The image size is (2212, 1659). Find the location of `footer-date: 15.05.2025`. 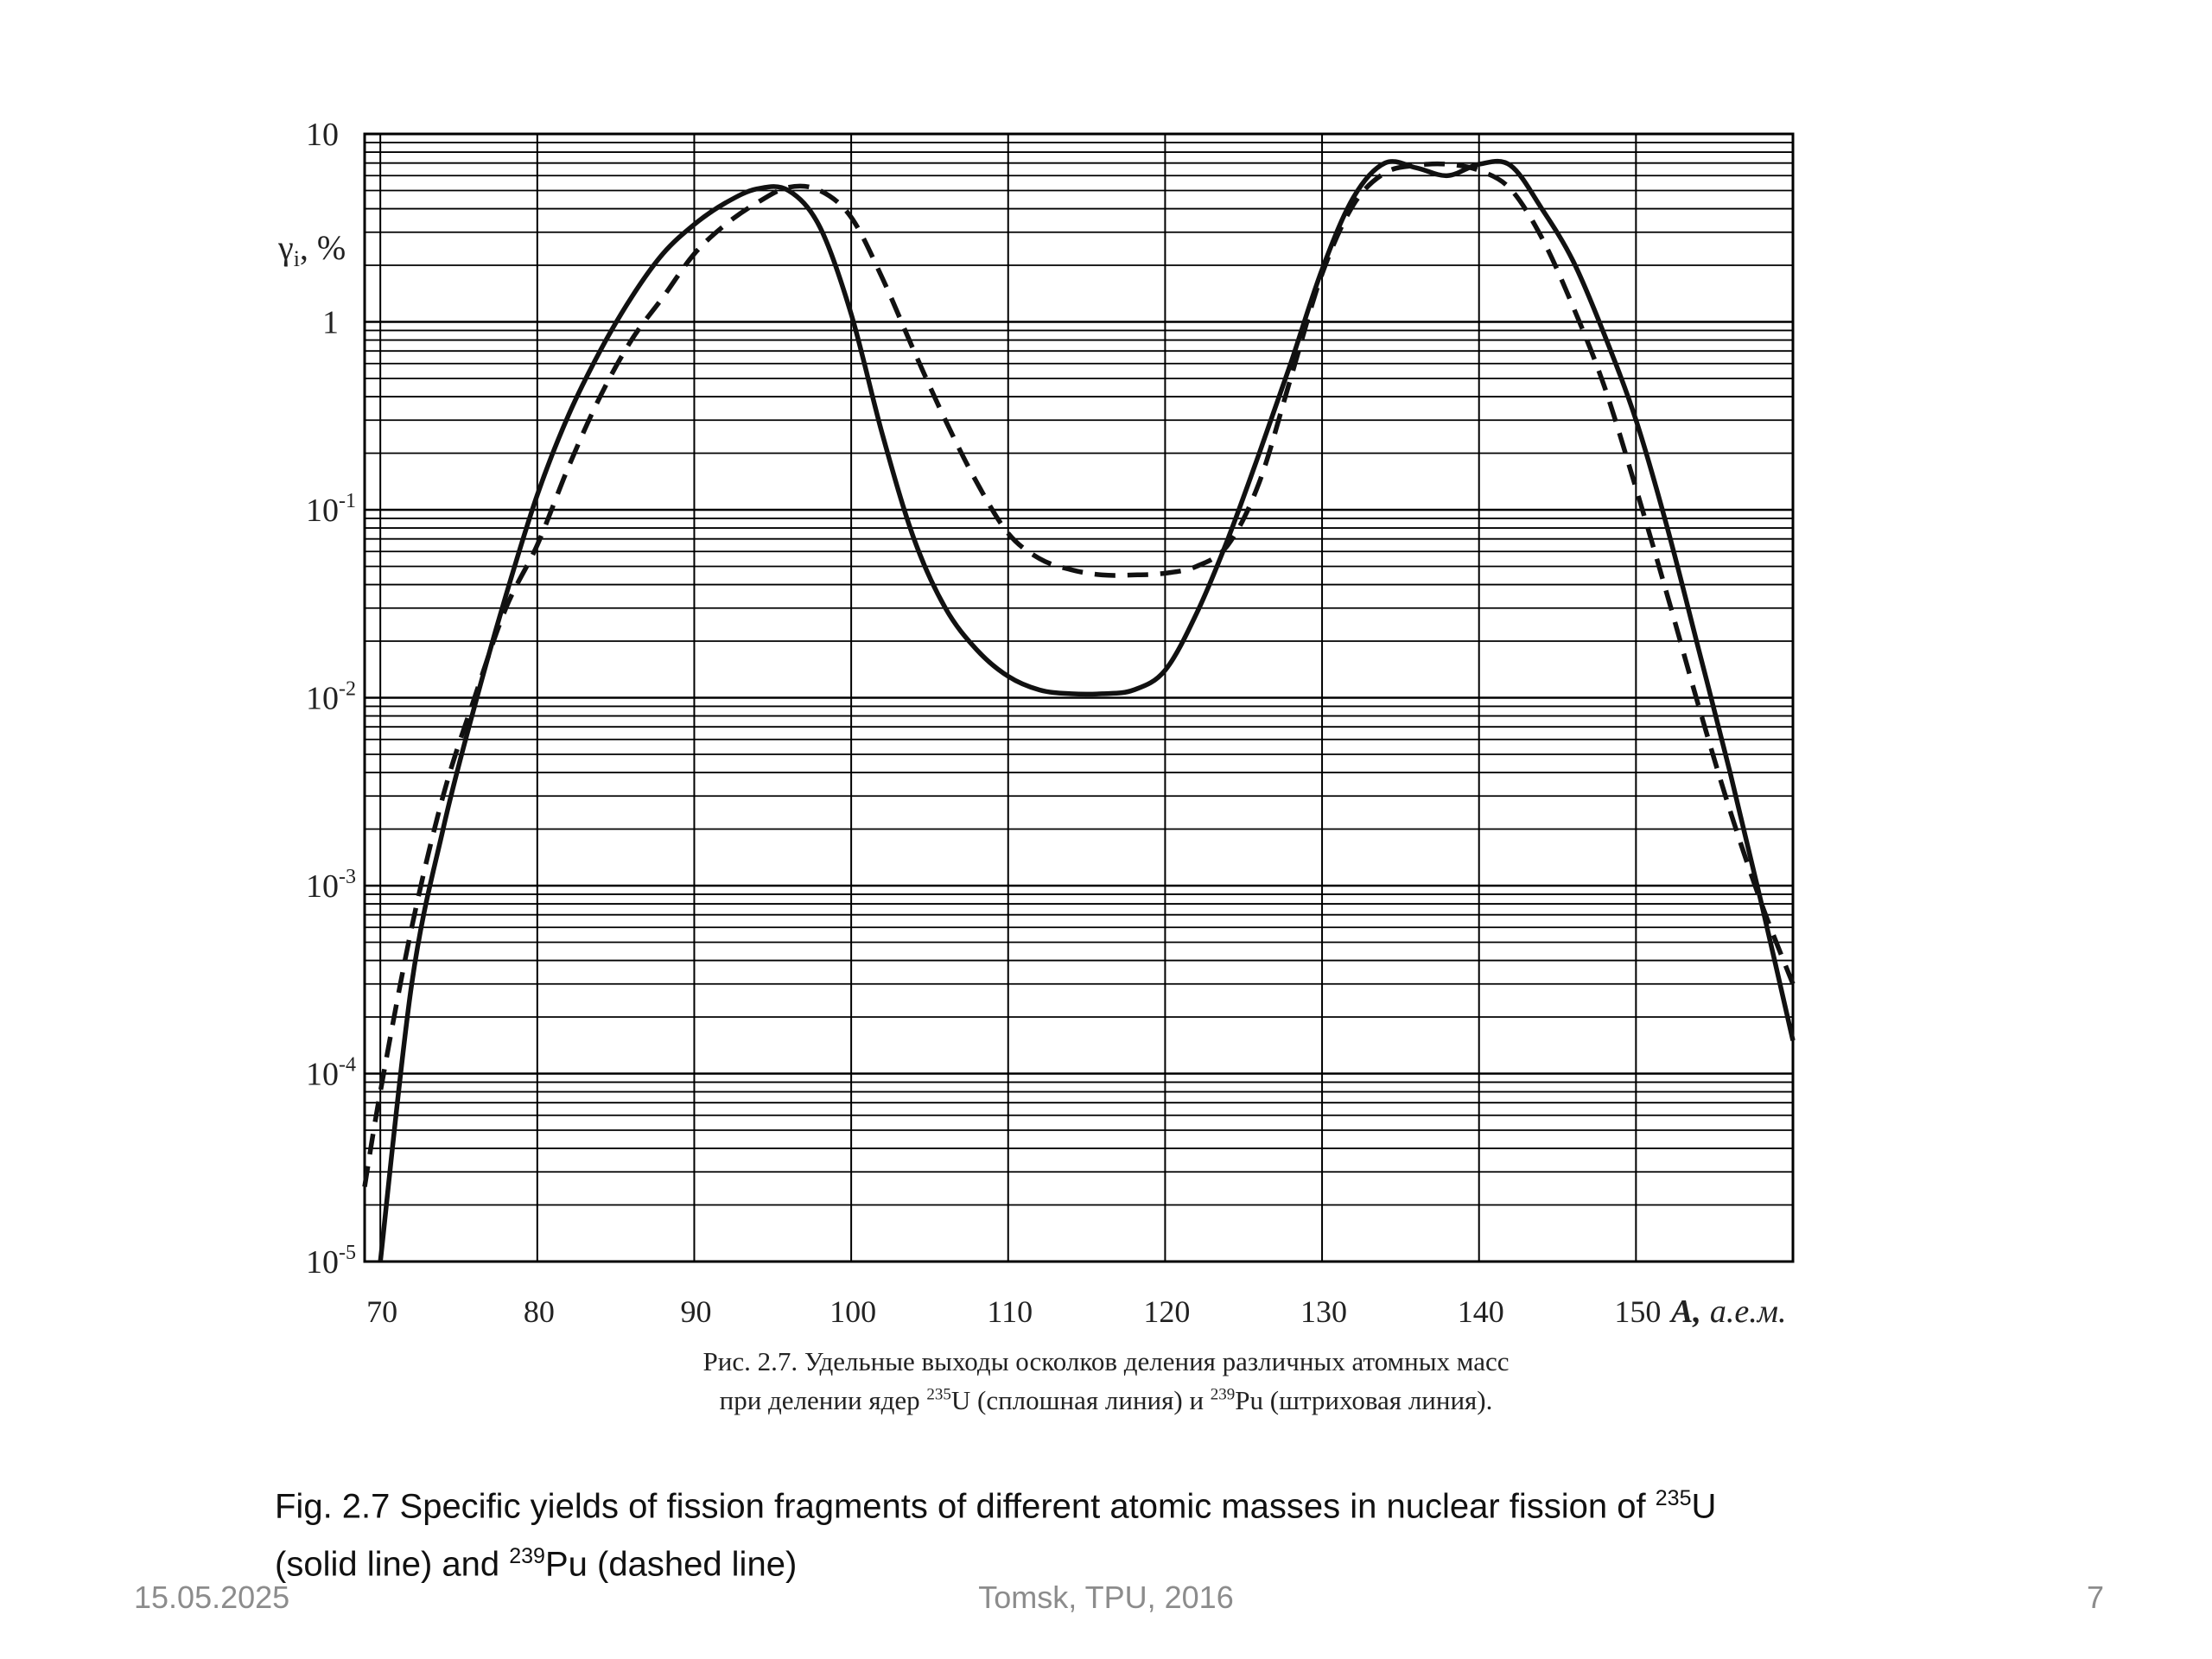

footer-date: 15.05.2025 is located at coordinates (212, 1597).